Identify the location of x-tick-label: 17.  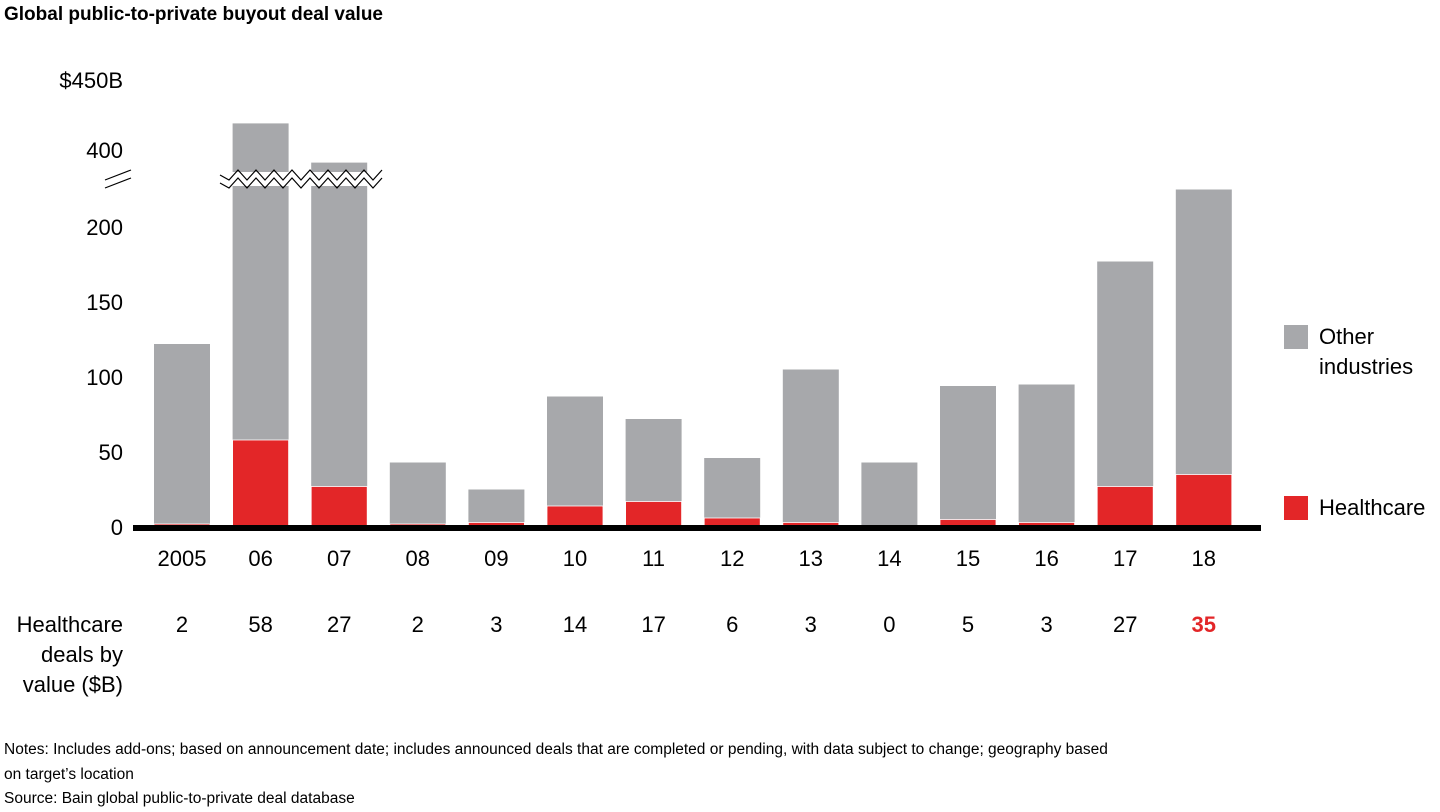
(1125, 558).